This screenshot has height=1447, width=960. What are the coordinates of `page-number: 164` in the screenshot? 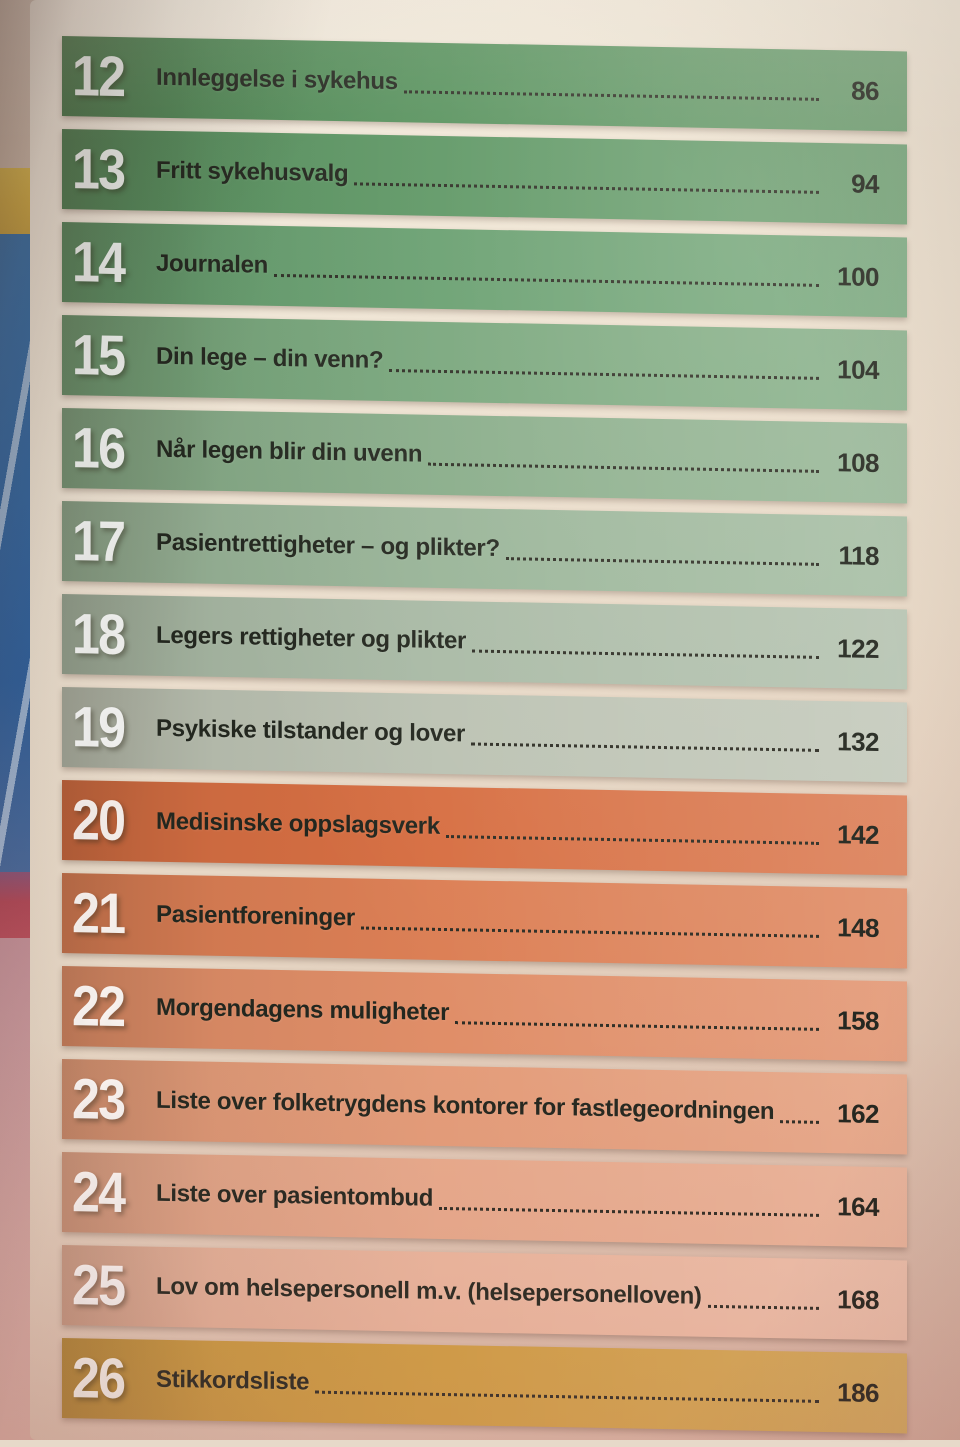 It's located at (858, 1206).